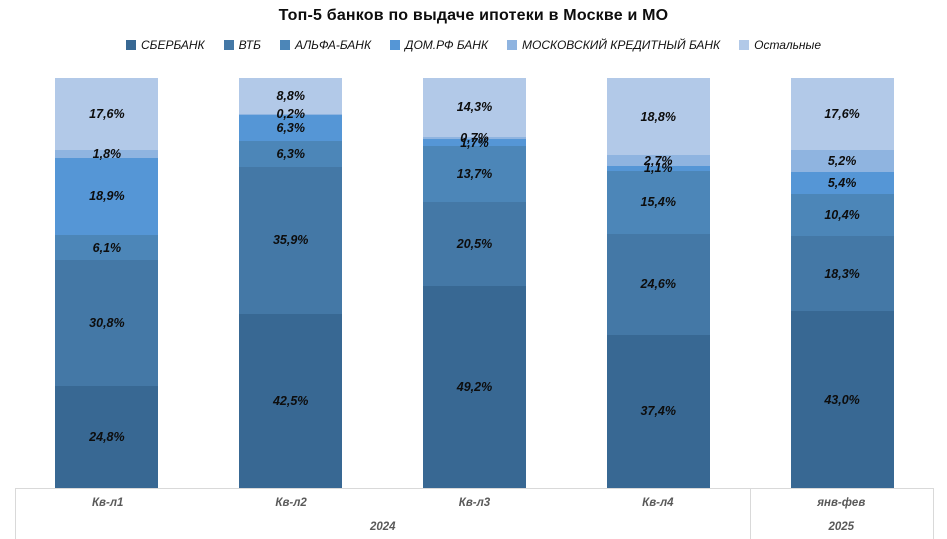 The width and height of the screenshot is (947, 539). I want to click on year-group-label-2025: 2025, so click(841, 527).